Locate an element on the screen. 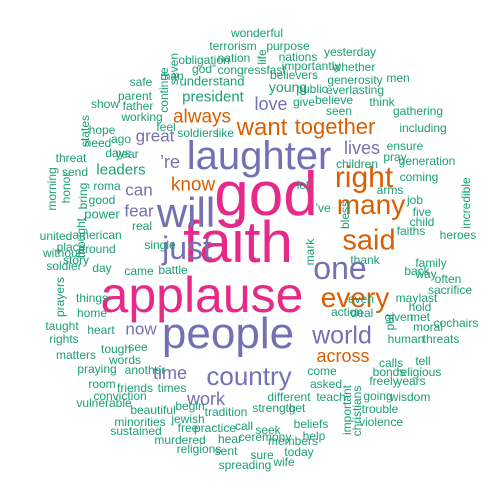 This screenshot has height=504, width=504. word-begin: begin is located at coordinates (190, 406).